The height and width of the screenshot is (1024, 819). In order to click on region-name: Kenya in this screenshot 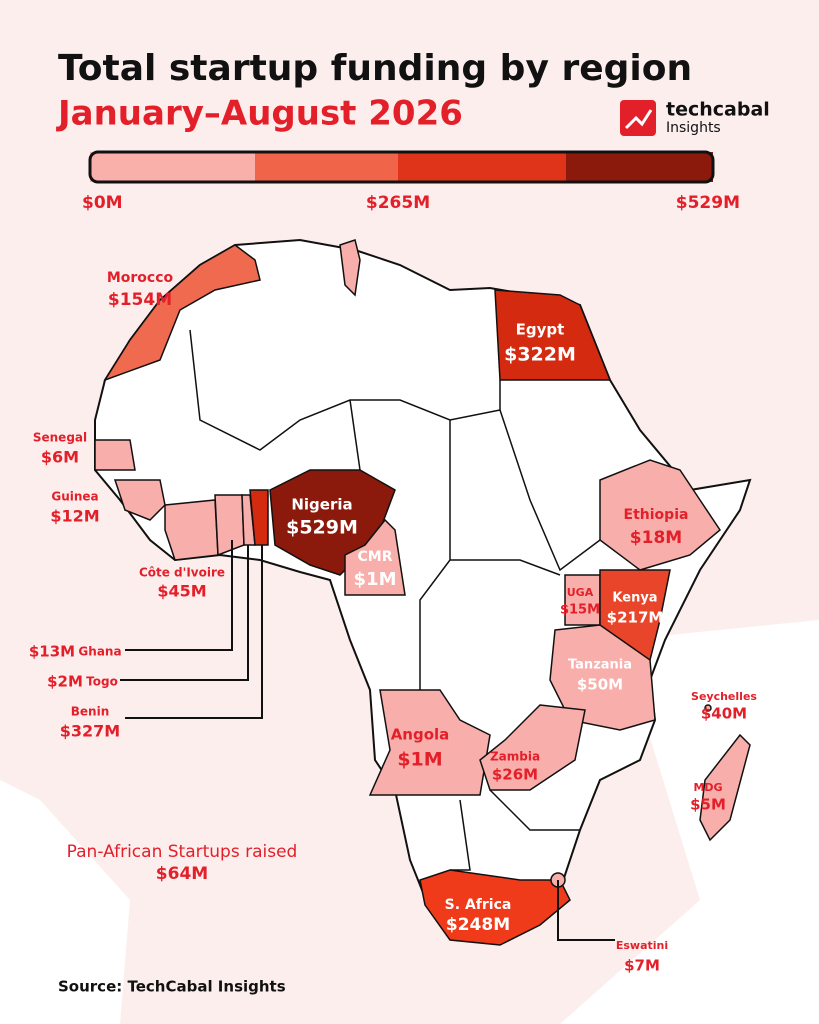, I will do `click(634, 598)`.